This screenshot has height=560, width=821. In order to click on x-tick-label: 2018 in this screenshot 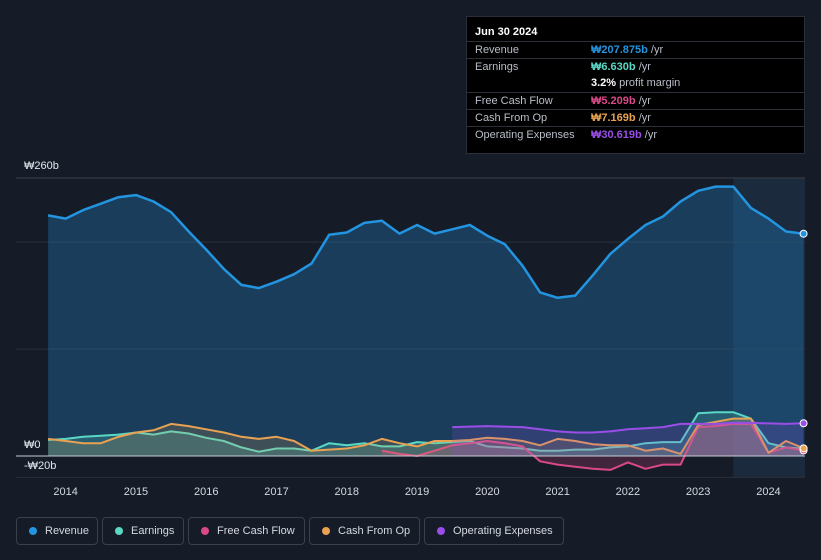, I will do `click(347, 492)`.